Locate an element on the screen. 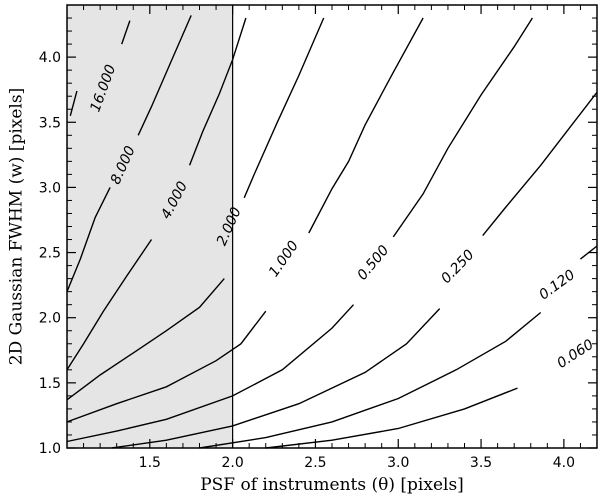 The height and width of the screenshot is (498, 600). y-axis-label: 2D Gaussian FWHM (w) [pixels] is located at coordinates (17, 226).